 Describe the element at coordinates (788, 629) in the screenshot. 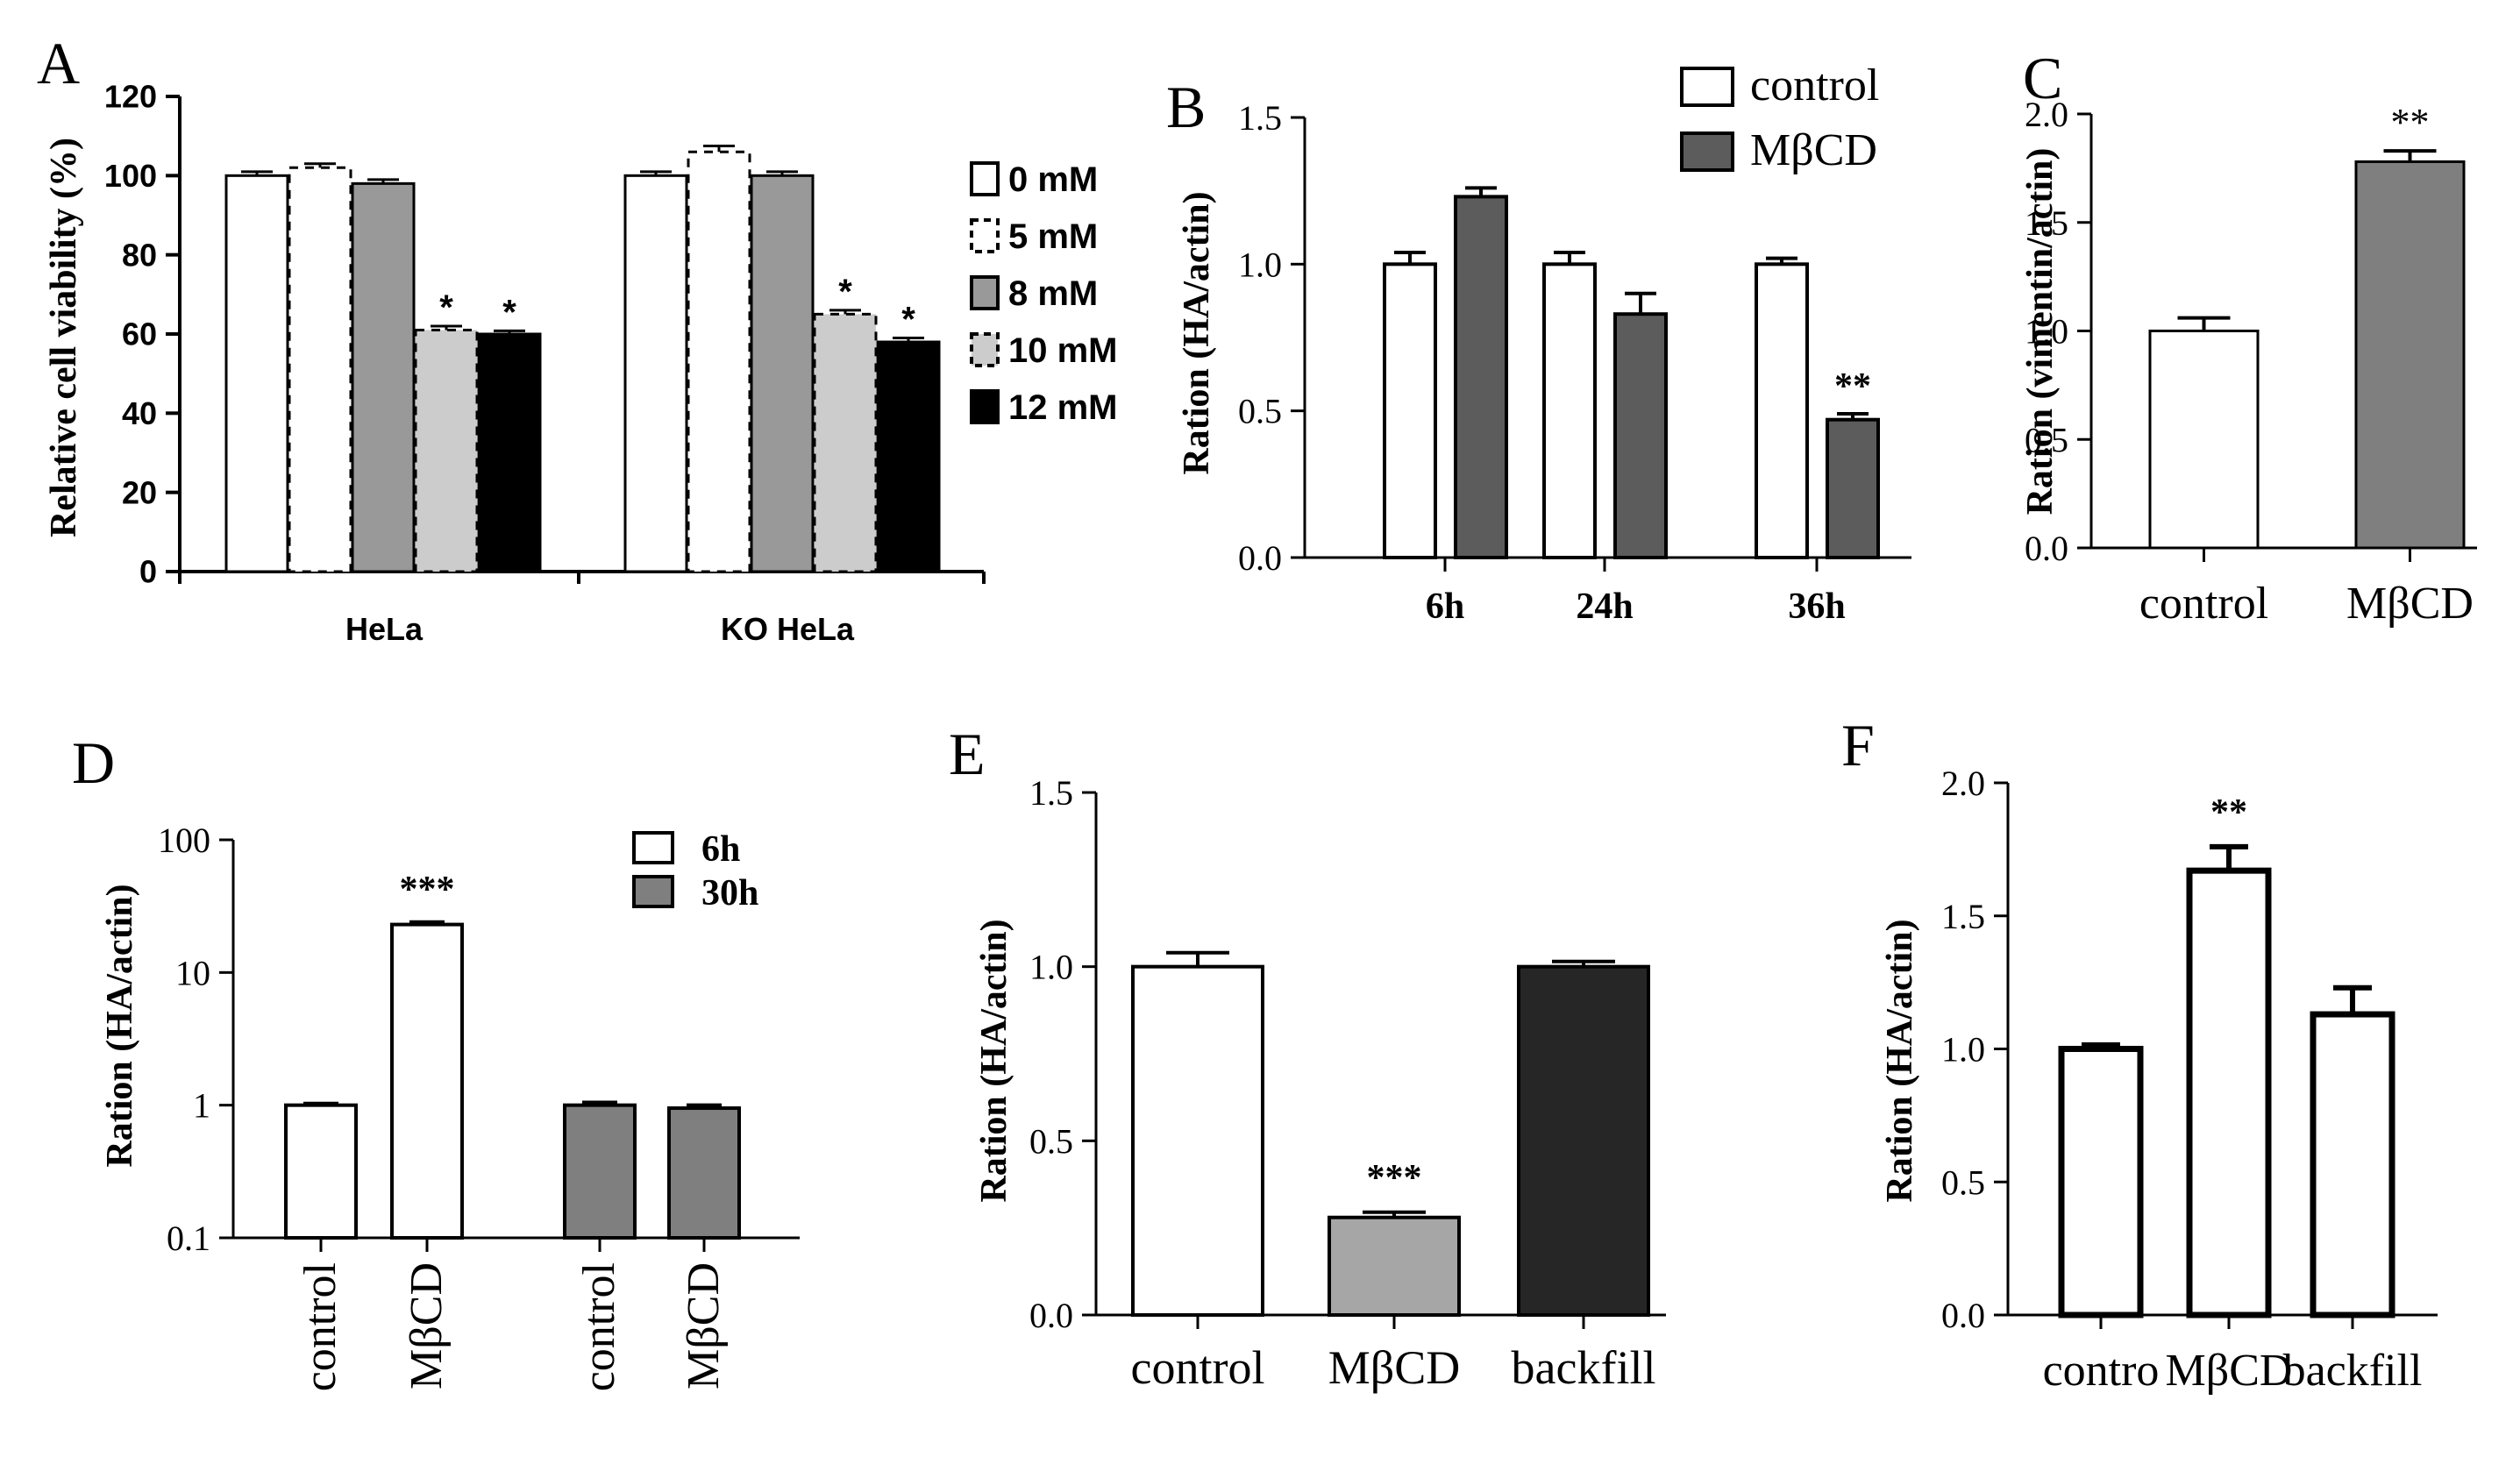

I see `x-category-label: KO HeLa` at that location.